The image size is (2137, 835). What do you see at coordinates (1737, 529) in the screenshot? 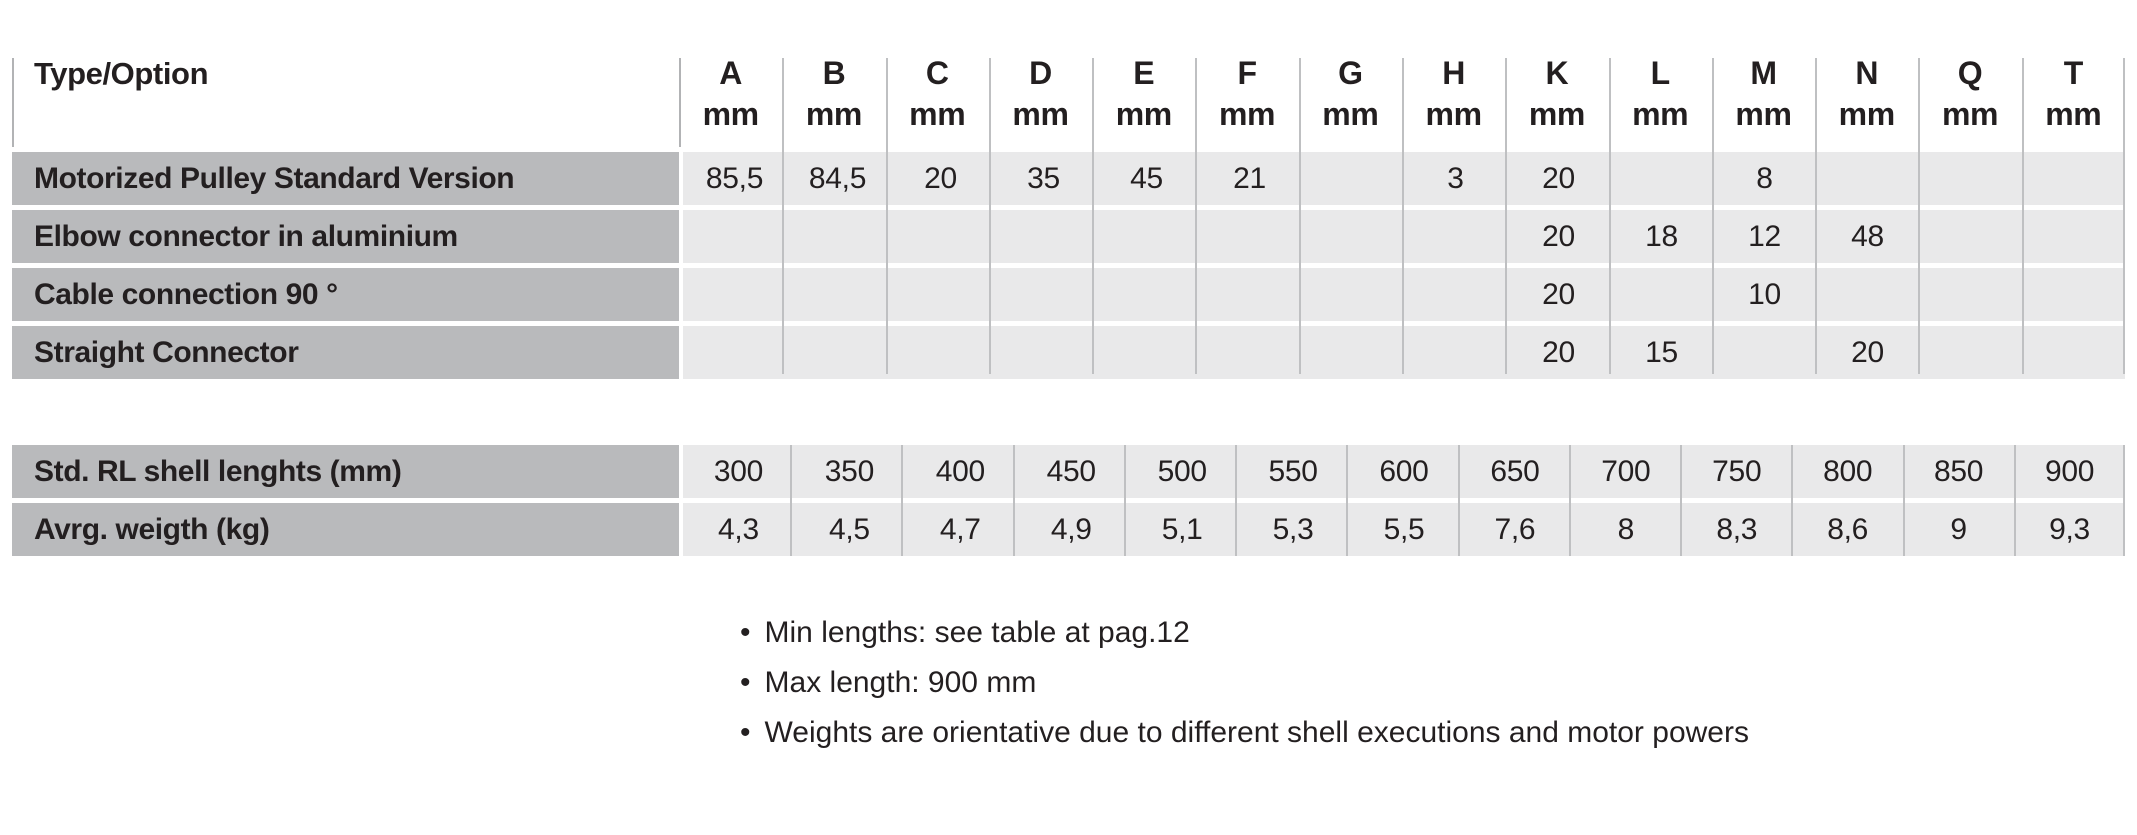
I see `shell-cell: 8,3` at bounding box center [1737, 529].